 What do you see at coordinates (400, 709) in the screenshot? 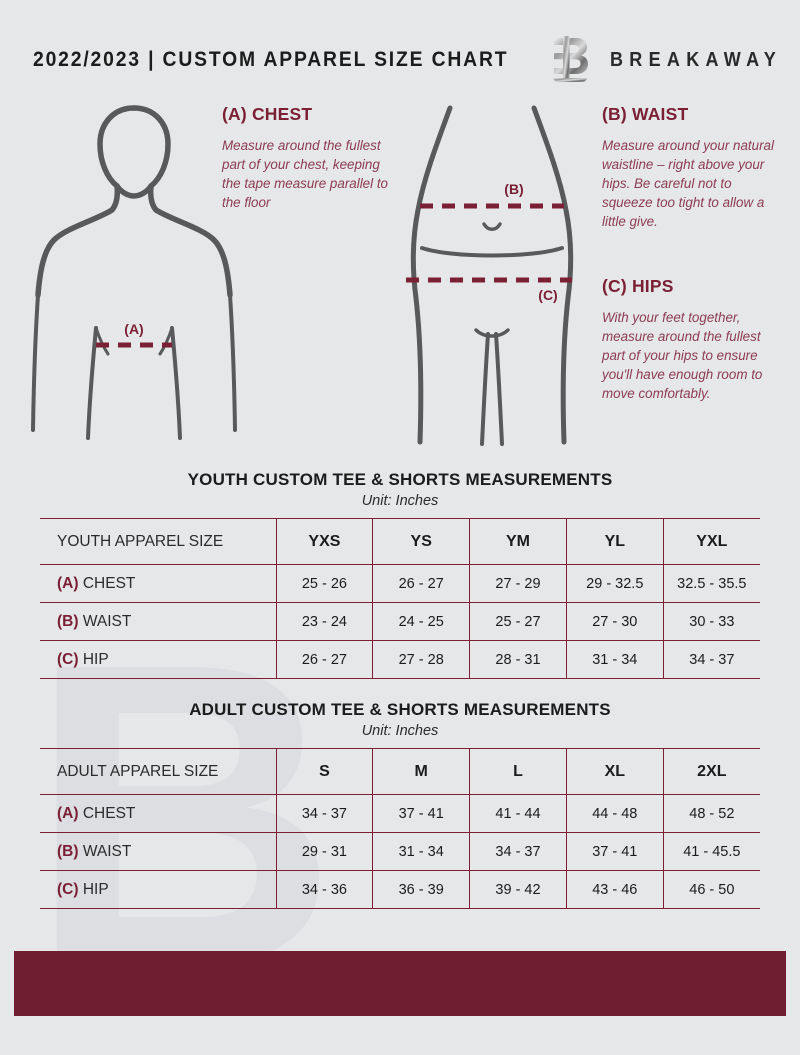
I see `adult-table-title: ADULT CUSTOM TEE & SHORTS MEASUREMENTS` at bounding box center [400, 709].